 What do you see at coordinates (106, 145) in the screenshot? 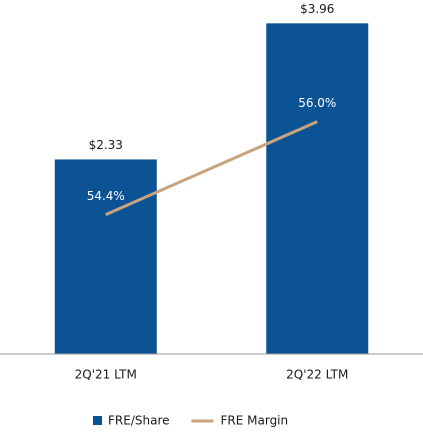
I see `value-label: $2.33` at bounding box center [106, 145].